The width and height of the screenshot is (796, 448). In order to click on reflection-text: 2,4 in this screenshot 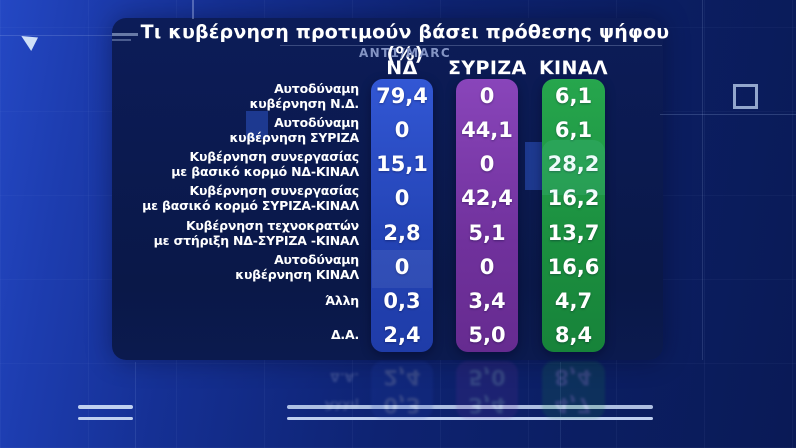, I will do `click(402, 377)`.